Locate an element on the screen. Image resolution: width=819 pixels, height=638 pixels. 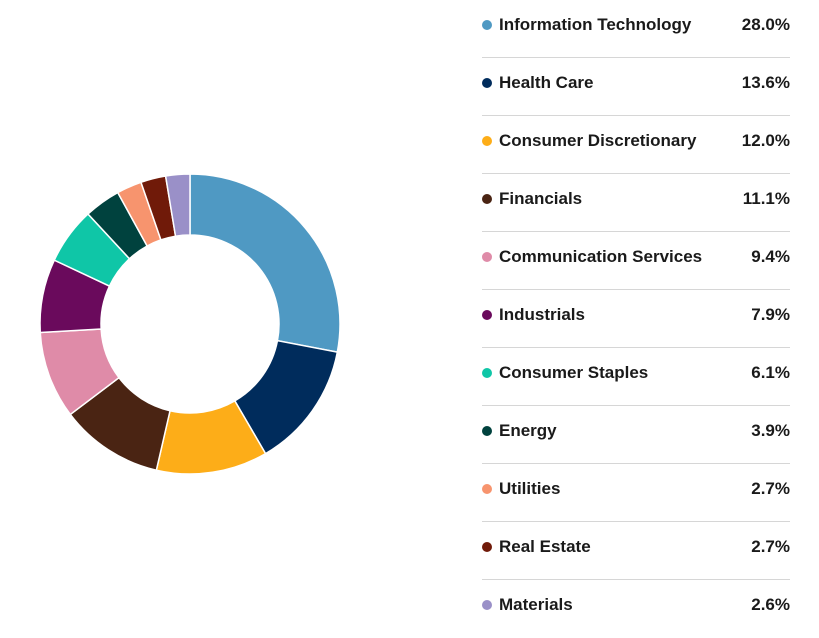
legend-value: 6.1% is located at coordinates (770, 372).